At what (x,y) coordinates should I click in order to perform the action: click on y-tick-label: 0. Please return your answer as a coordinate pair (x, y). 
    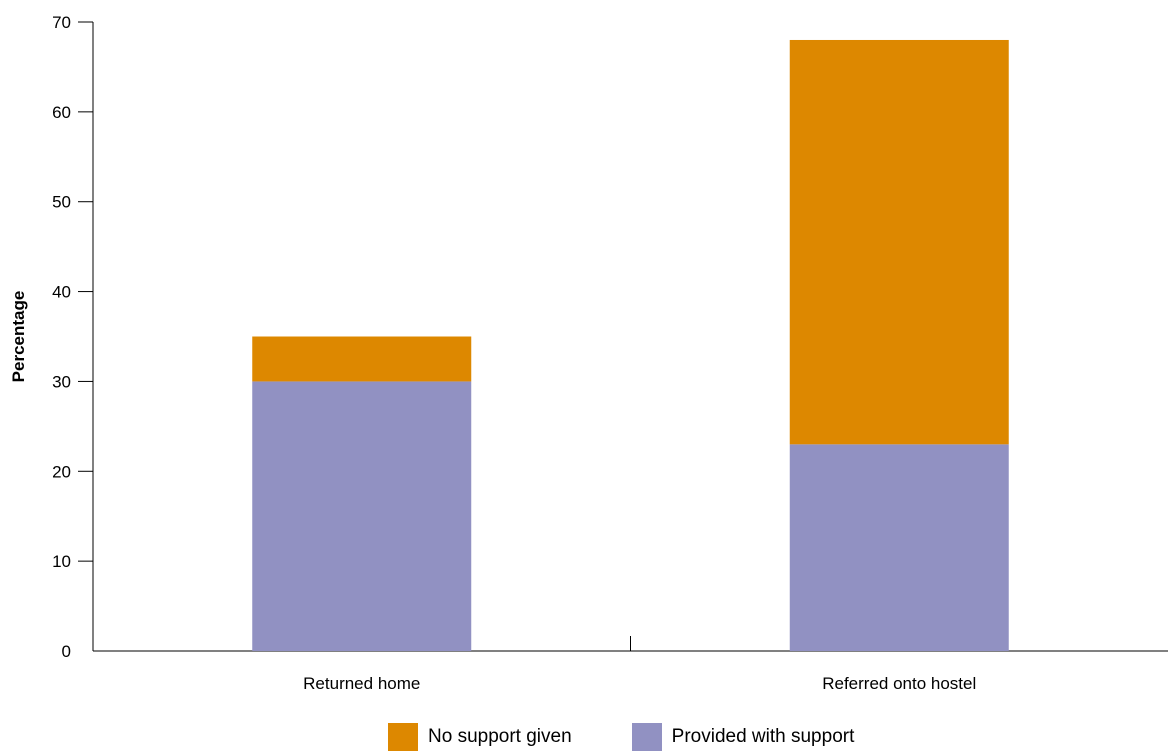
    Looking at the image, I should click on (66, 651).